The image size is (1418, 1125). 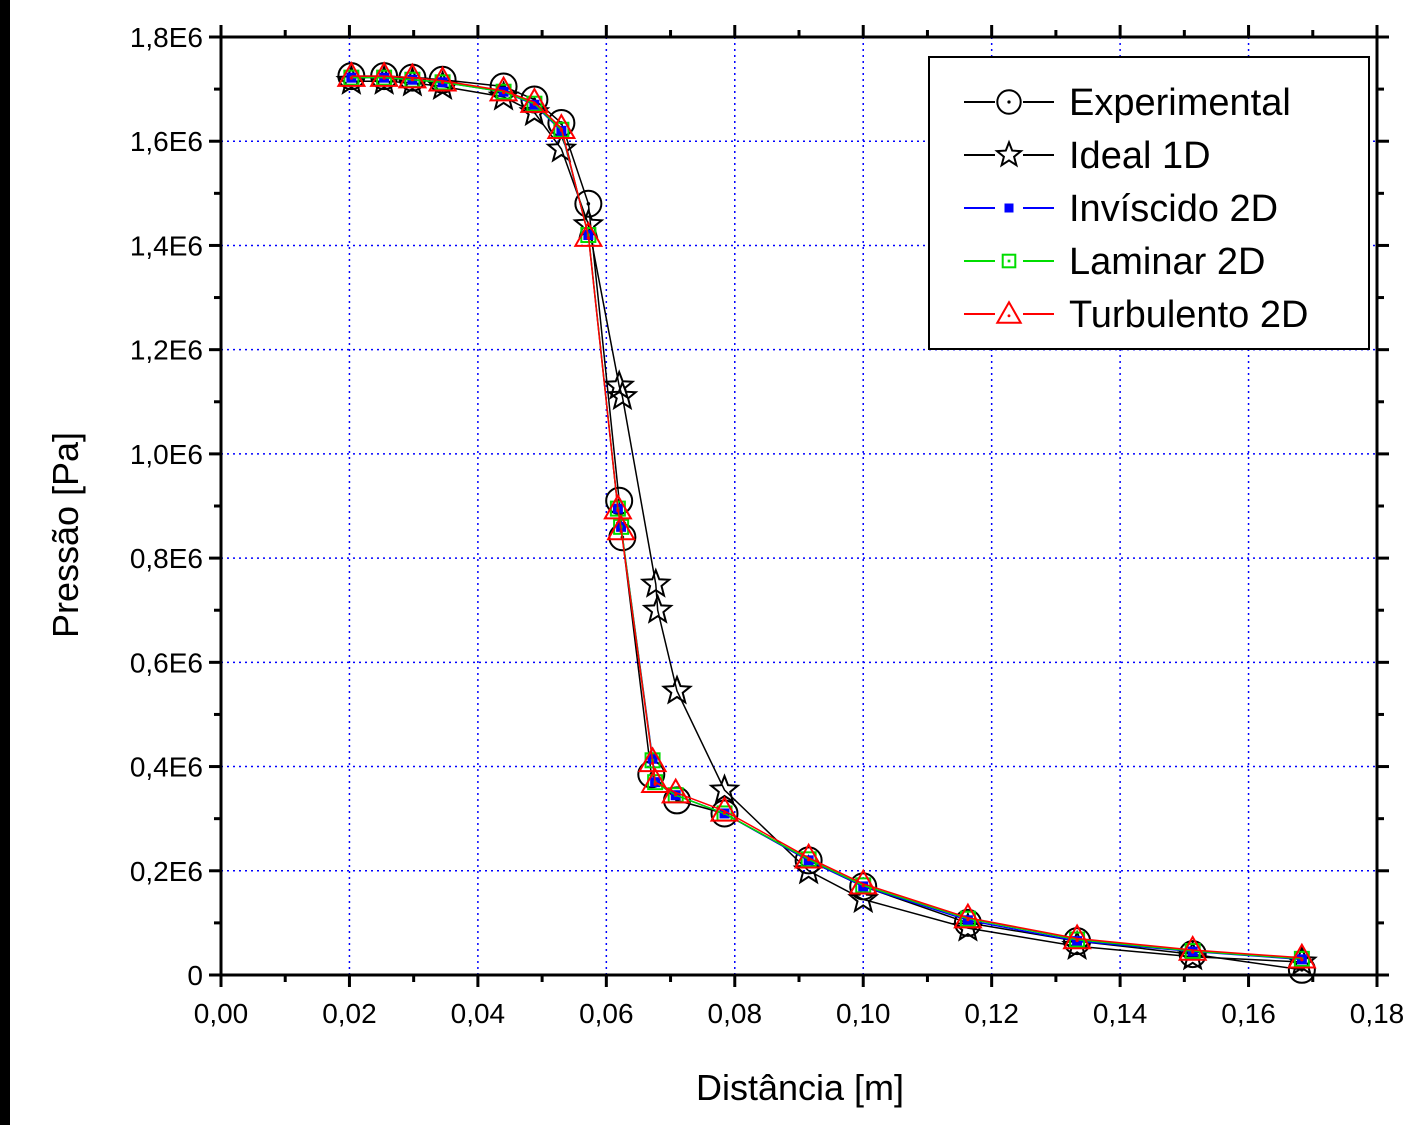 I want to click on legend-label: Invíscido 2D, so click(x=1173, y=209).